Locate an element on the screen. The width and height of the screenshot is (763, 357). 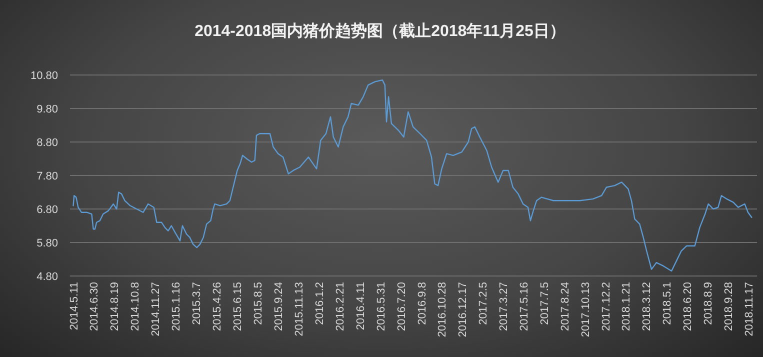
x-tick-label: 2018.11.17 is located at coordinates (749, 309).